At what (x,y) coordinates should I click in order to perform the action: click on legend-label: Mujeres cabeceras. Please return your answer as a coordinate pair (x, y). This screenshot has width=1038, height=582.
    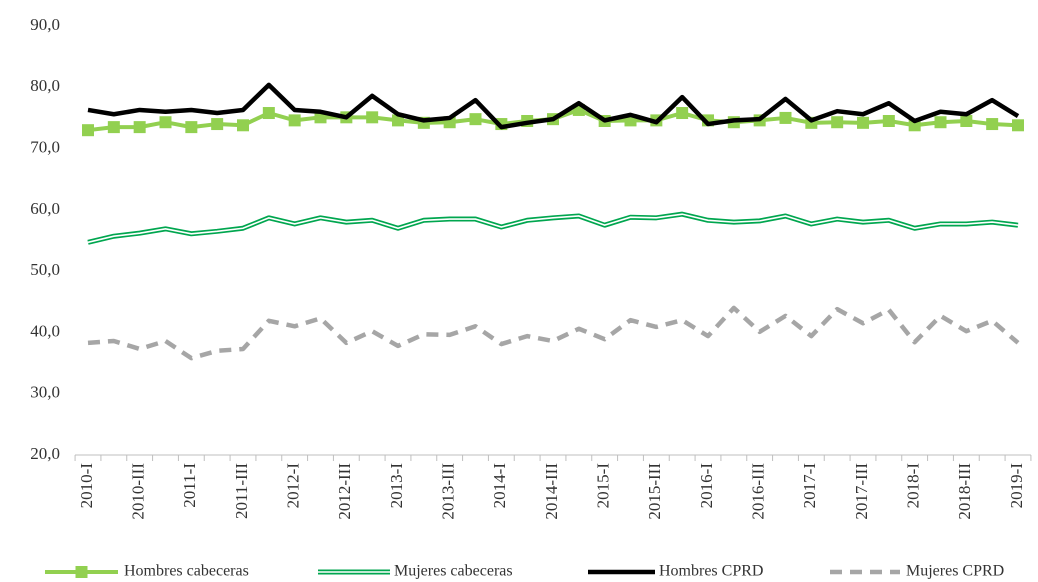
    Looking at the image, I should click on (453, 571).